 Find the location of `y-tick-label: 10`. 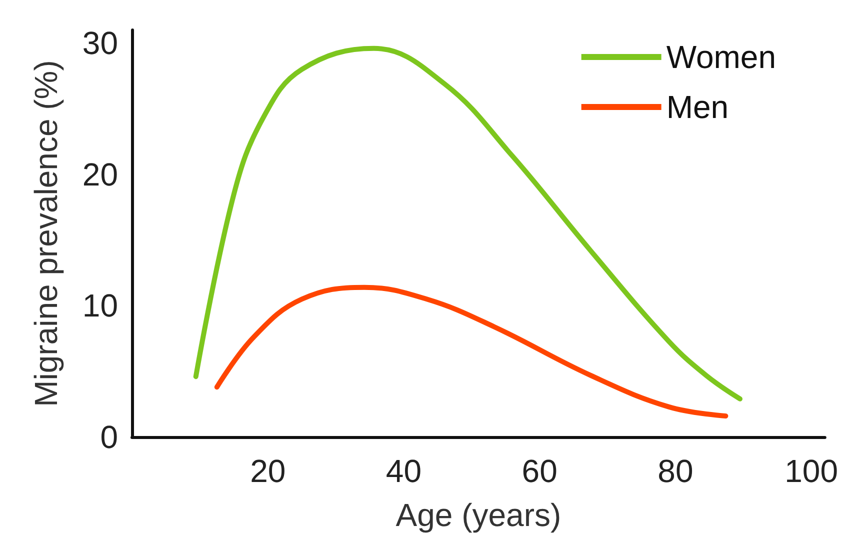

y-tick-label: 10 is located at coordinates (100, 306).